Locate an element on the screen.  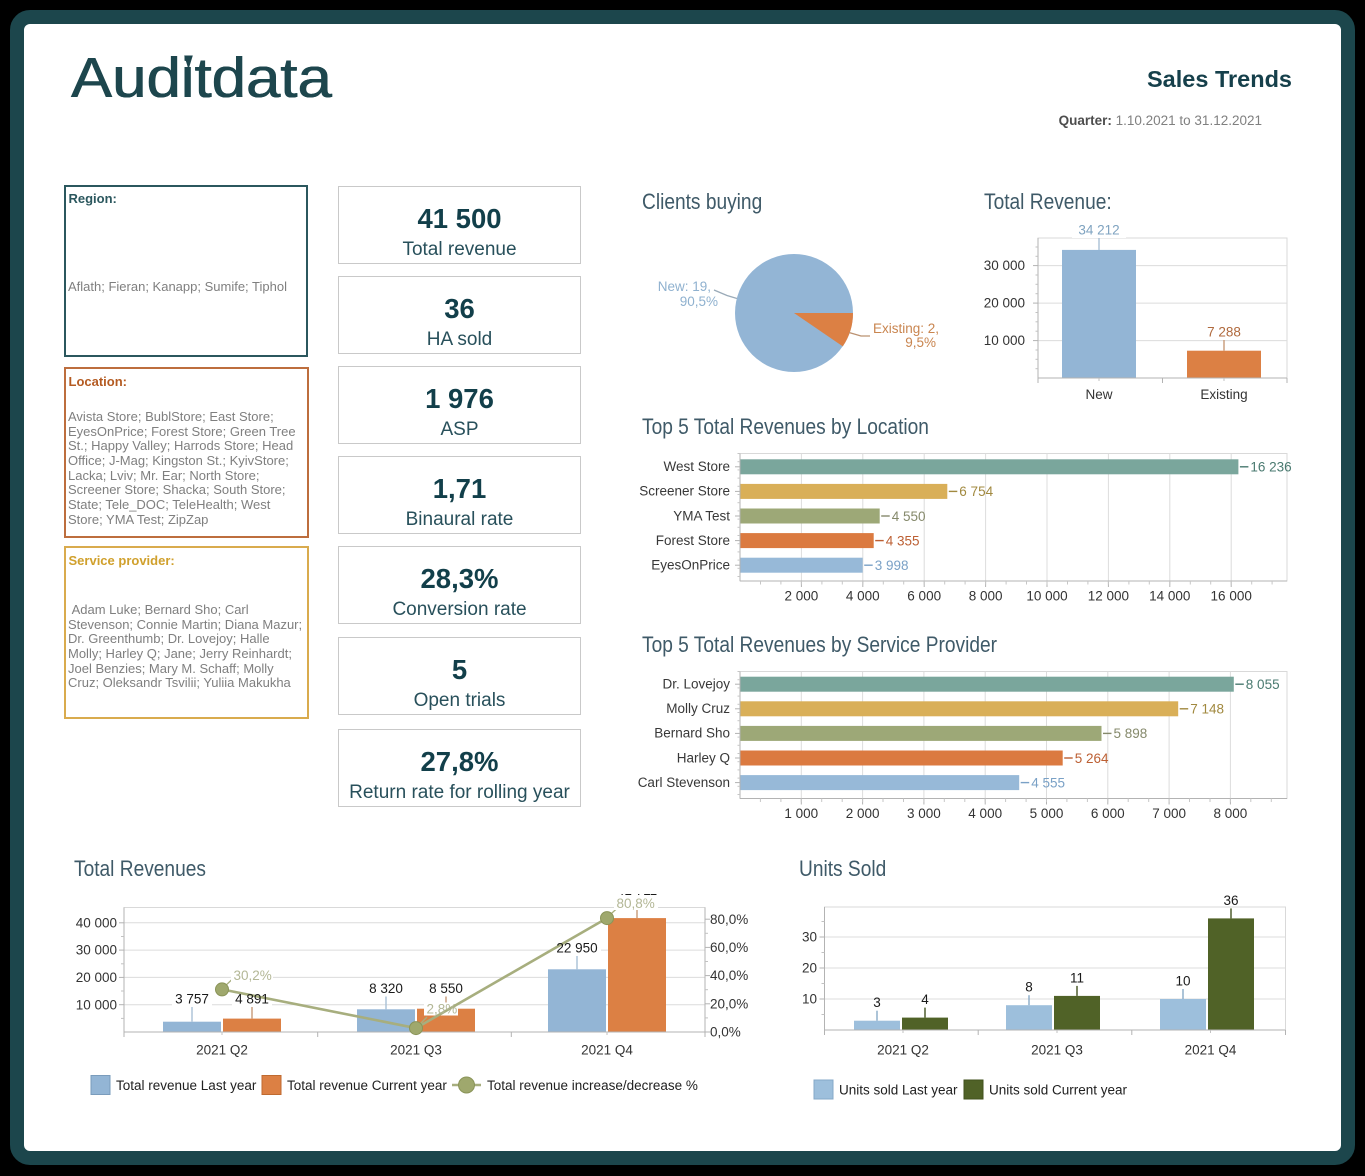
svg-text: 16 236 is located at coordinates (1270, 467).